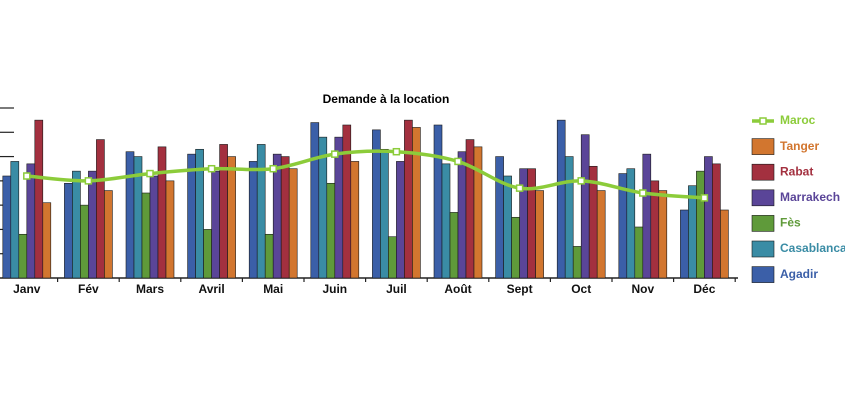  What do you see at coordinates (457, 289) in the screenshot?
I see `x-tick-label: Août` at bounding box center [457, 289].